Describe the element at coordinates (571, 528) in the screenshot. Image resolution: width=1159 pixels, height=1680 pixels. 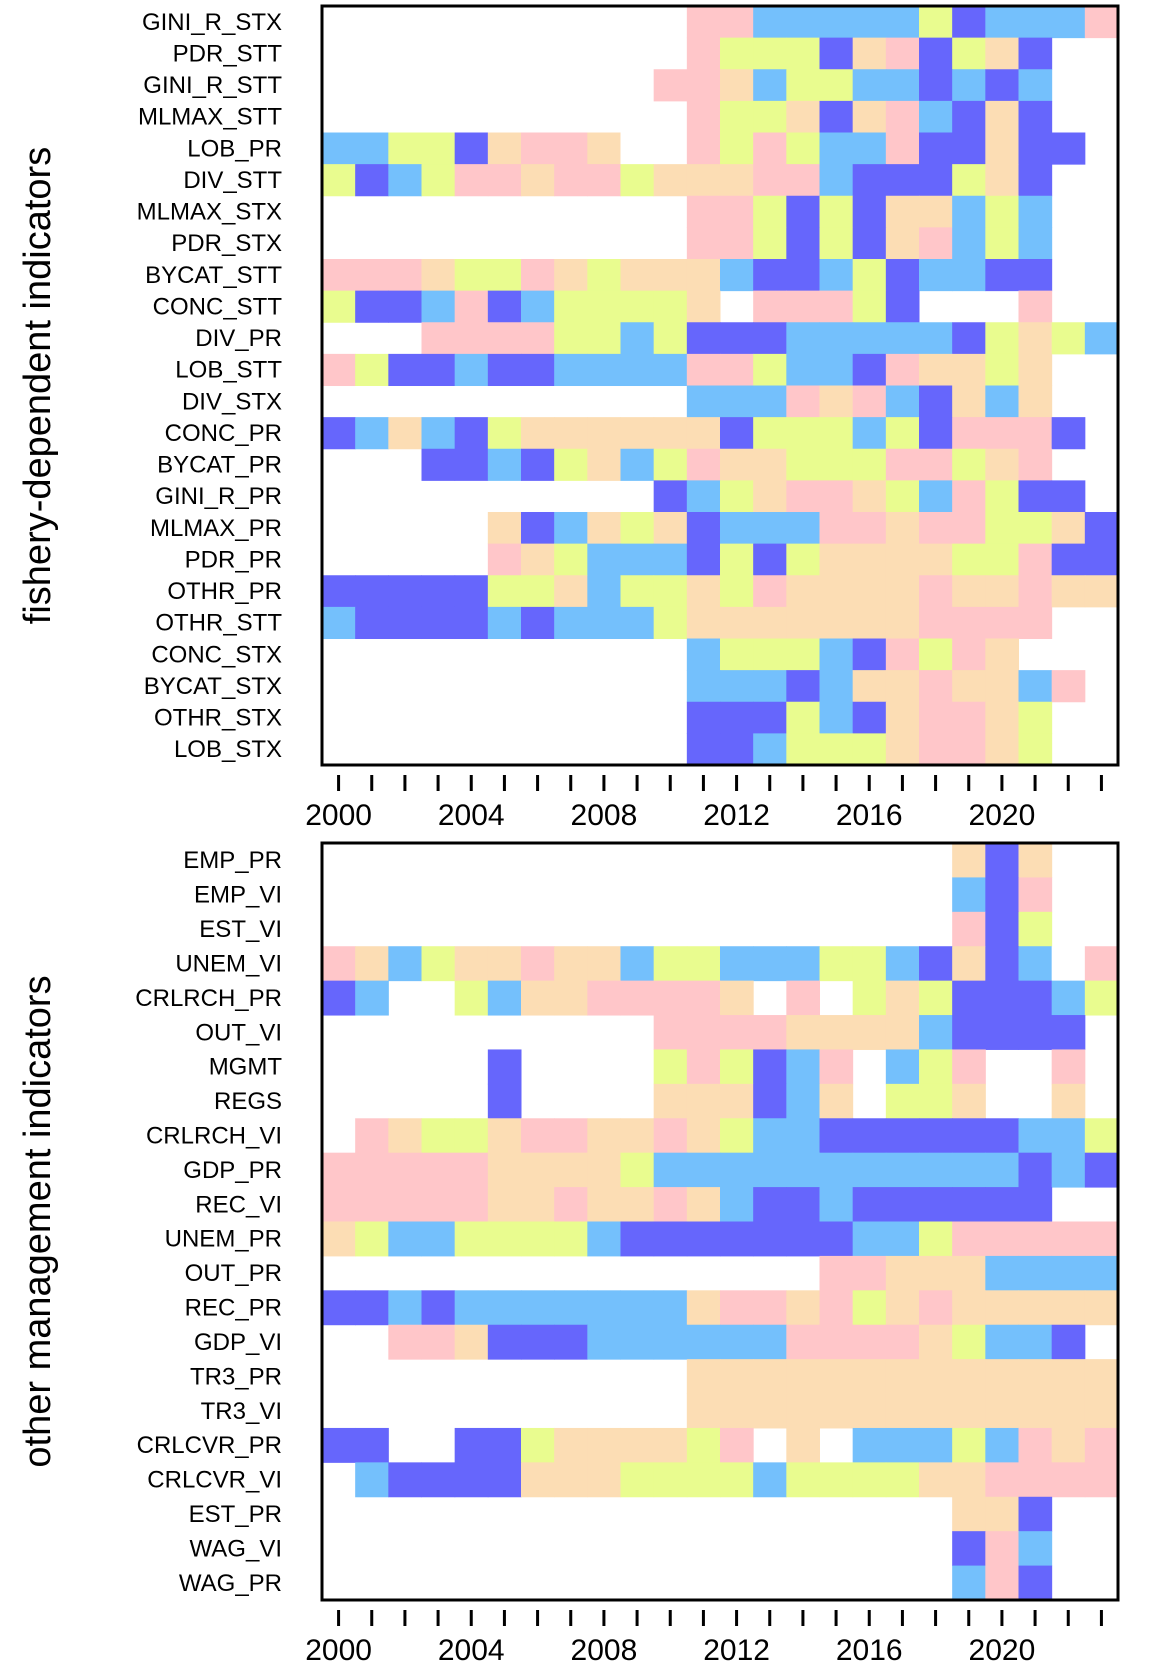
I see `p0-cell-MLMAX_PR-2007` at that location.